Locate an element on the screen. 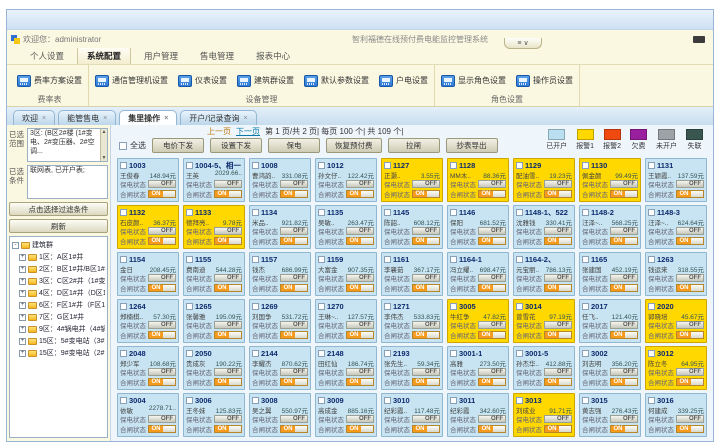 The width and height of the screenshot is (720, 448). meter-card: 3008 吴之翼 550.97元 保电状态 OFF 合闸状态 is located at coordinates (280, 415).